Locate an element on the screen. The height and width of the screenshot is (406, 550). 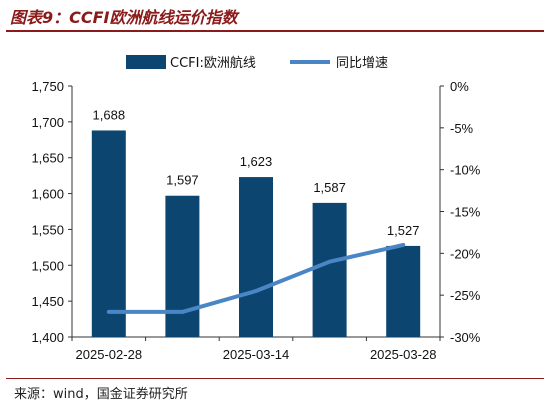
source-note: 来源：wind，国金证券研究所 is located at coordinates (101, 394).